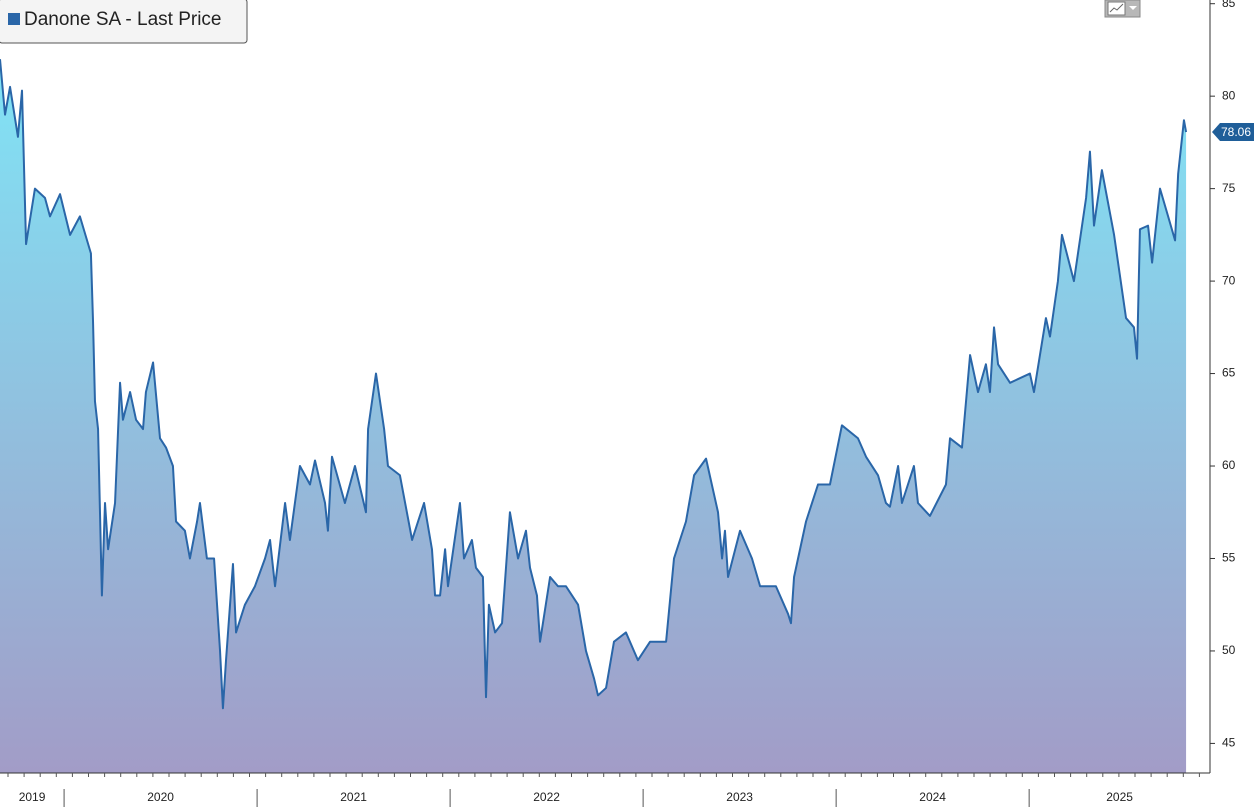  I want to click on x-tick-label: 2020, so click(160, 797).